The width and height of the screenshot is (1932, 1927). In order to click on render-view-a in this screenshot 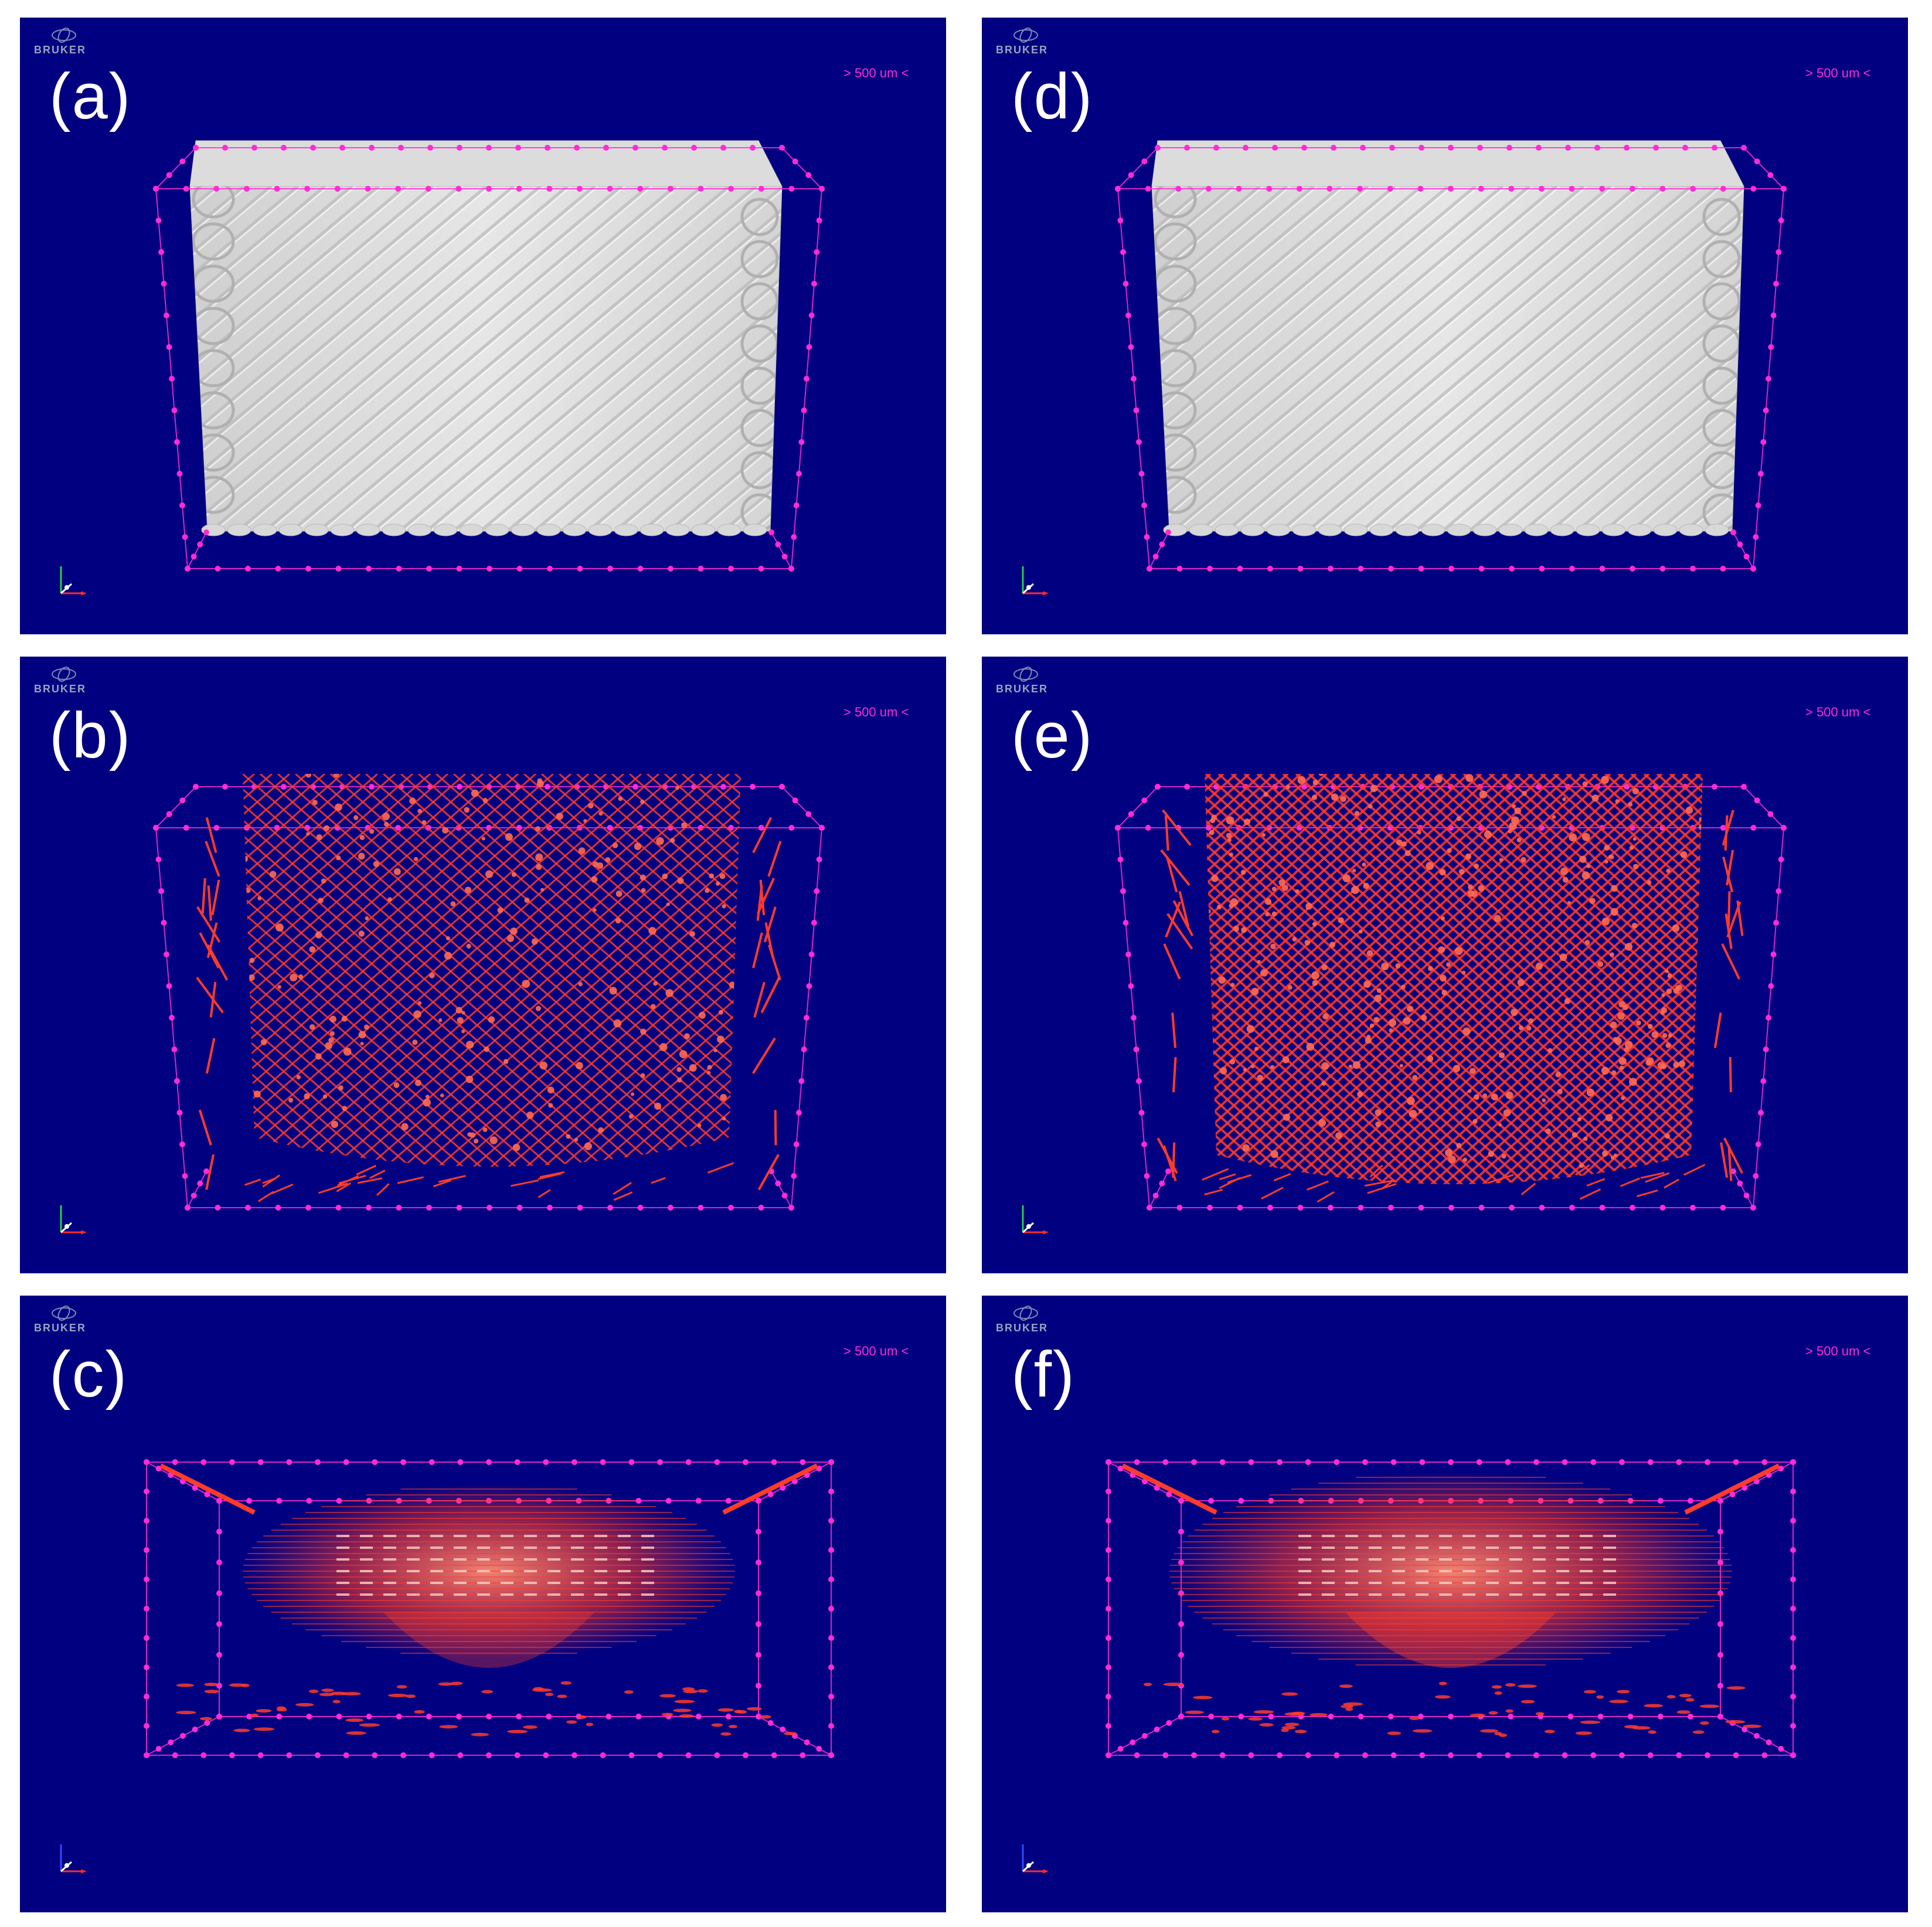, I will do `click(489, 356)`.